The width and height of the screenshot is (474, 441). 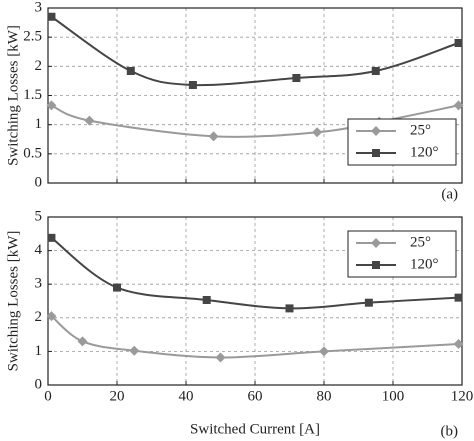 I want to click on x-tick-label: 0, so click(x=48, y=396).